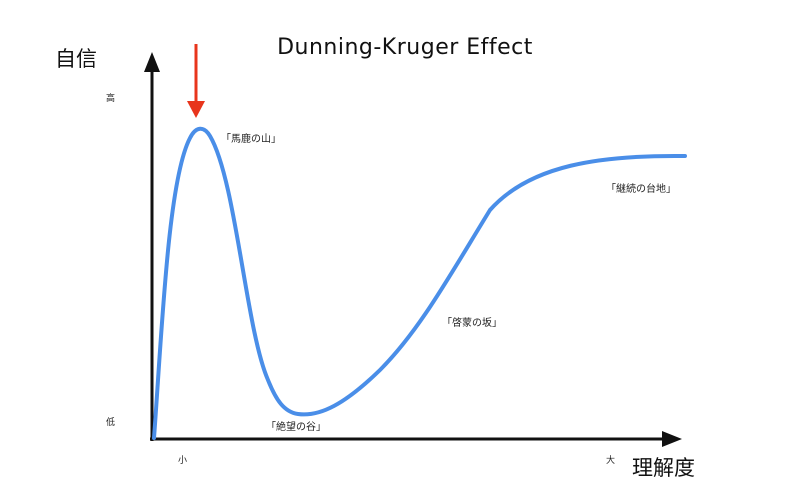 The image size is (800, 500). Describe the element at coordinates (610, 460) in the screenshot. I see `x-tick-large: 大` at that location.